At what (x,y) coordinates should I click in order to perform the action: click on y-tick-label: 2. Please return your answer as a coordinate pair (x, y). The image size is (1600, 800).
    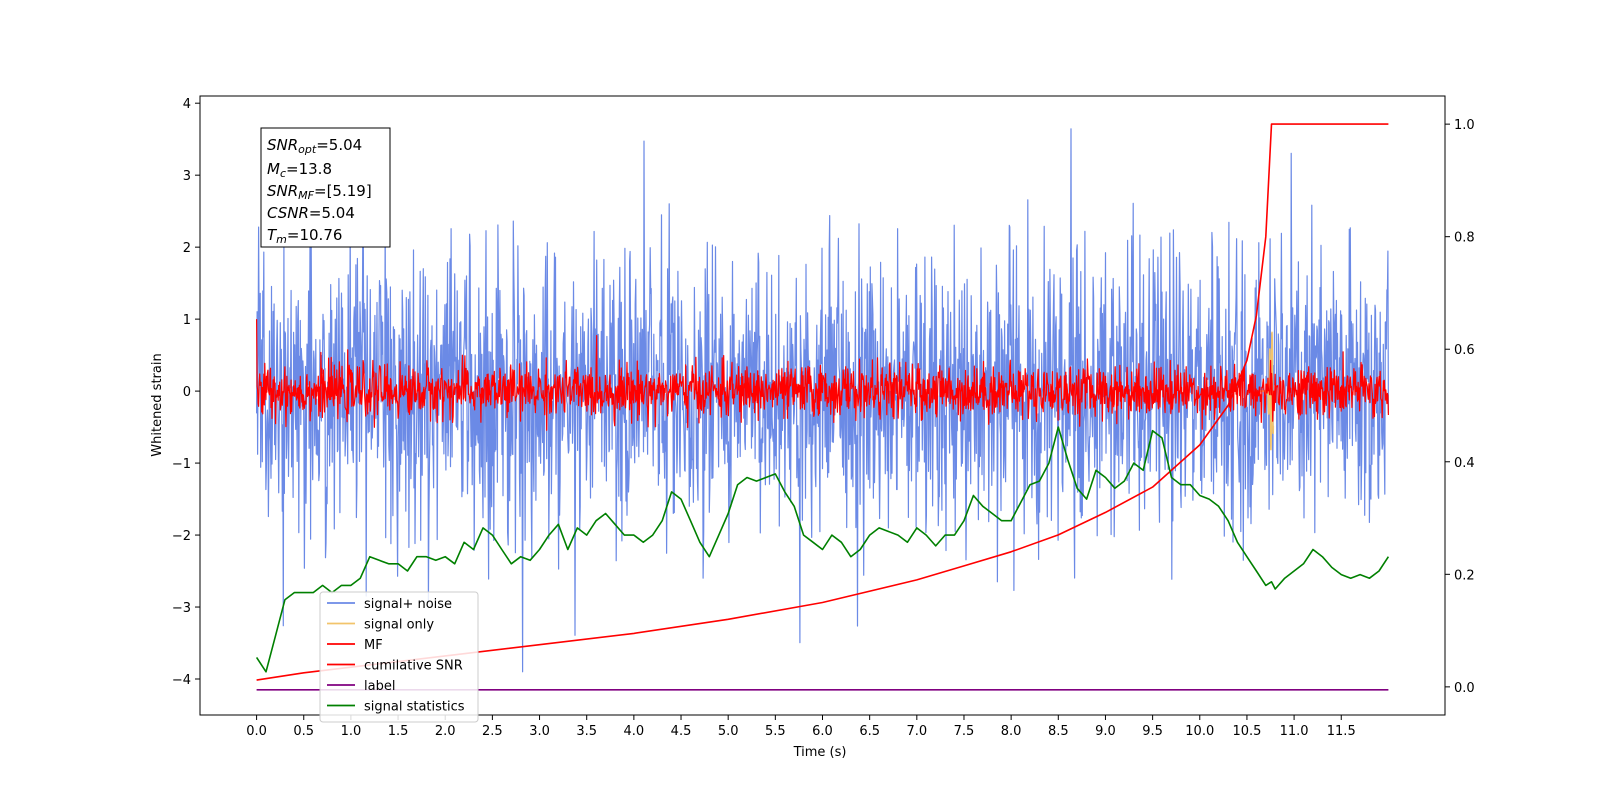
    Looking at the image, I should click on (187, 248).